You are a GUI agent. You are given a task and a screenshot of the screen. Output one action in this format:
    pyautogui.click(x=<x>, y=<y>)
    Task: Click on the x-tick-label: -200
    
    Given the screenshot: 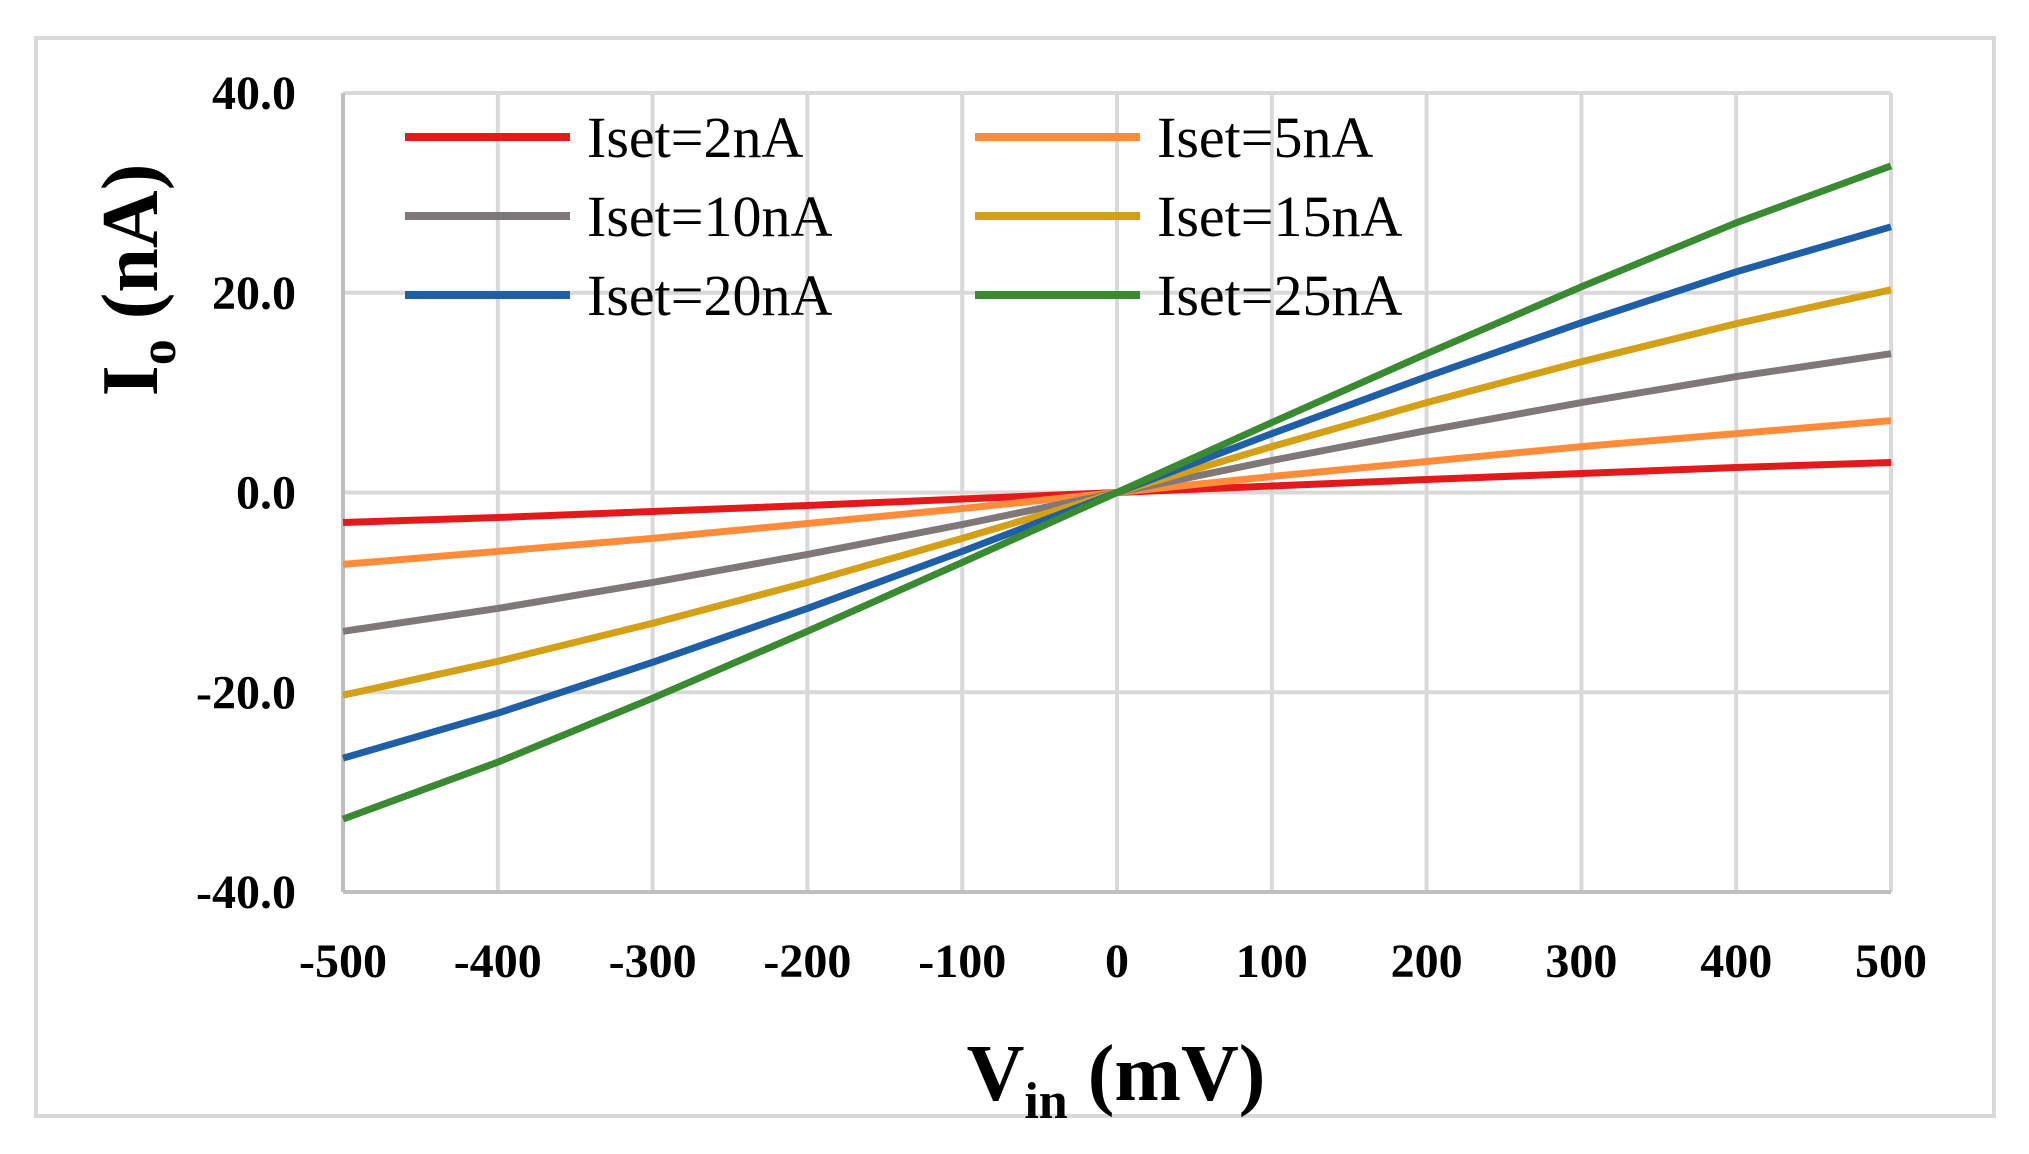 What is the action you would take?
    pyautogui.click(x=807, y=961)
    